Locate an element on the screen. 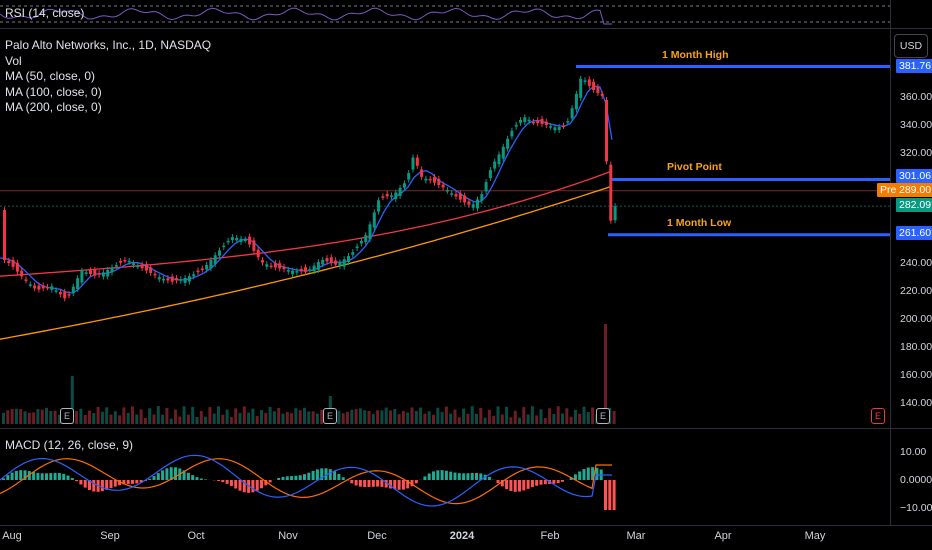 The height and width of the screenshot is (550, 932). premarket-price-tag: 289.00 is located at coordinates (914, 190).